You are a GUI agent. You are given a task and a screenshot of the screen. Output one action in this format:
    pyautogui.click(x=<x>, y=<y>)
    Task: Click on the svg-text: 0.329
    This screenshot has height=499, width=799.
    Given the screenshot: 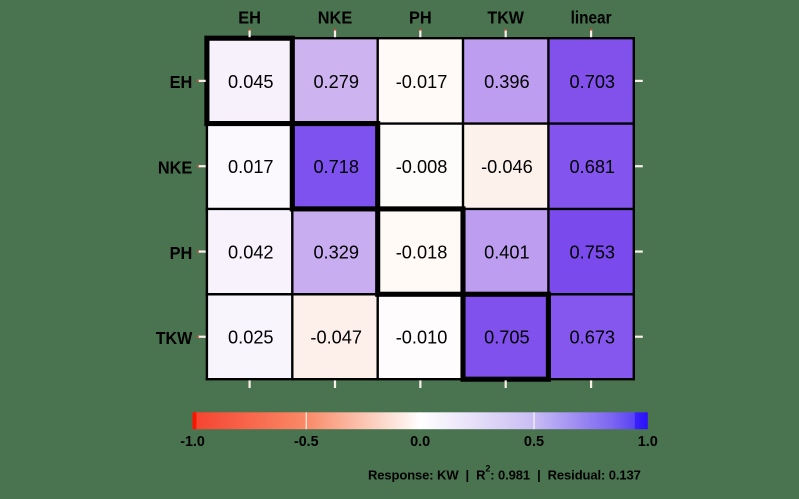 What is the action you would take?
    pyautogui.click(x=336, y=253)
    